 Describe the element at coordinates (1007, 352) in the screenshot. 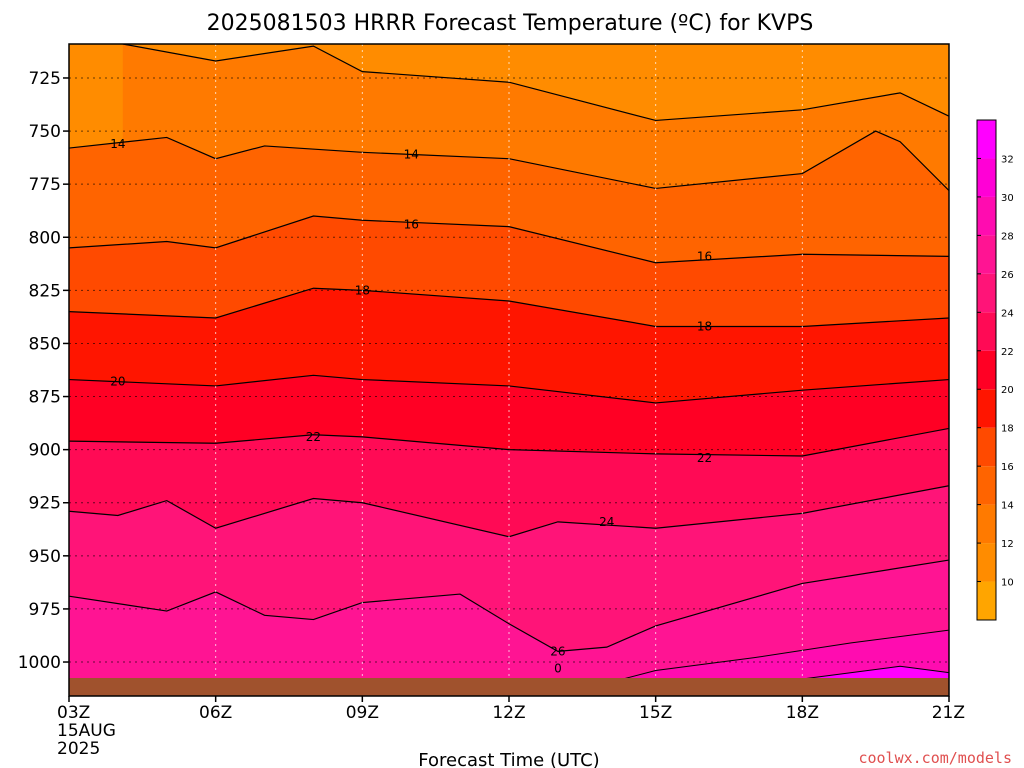

I see `colorbar-label: 22` at that location.